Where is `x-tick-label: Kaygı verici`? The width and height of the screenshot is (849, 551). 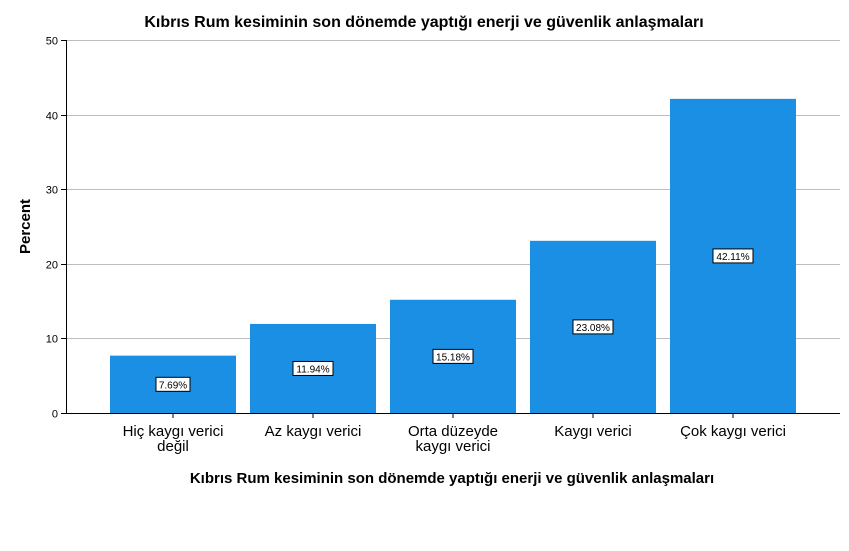 x-tick-label: Kaygı verici is located at coordinates (593, 431).